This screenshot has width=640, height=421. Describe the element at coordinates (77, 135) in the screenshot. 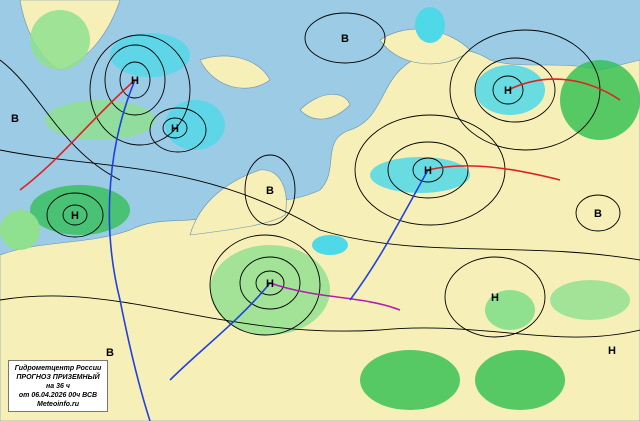

I see `warm-front` at that location.